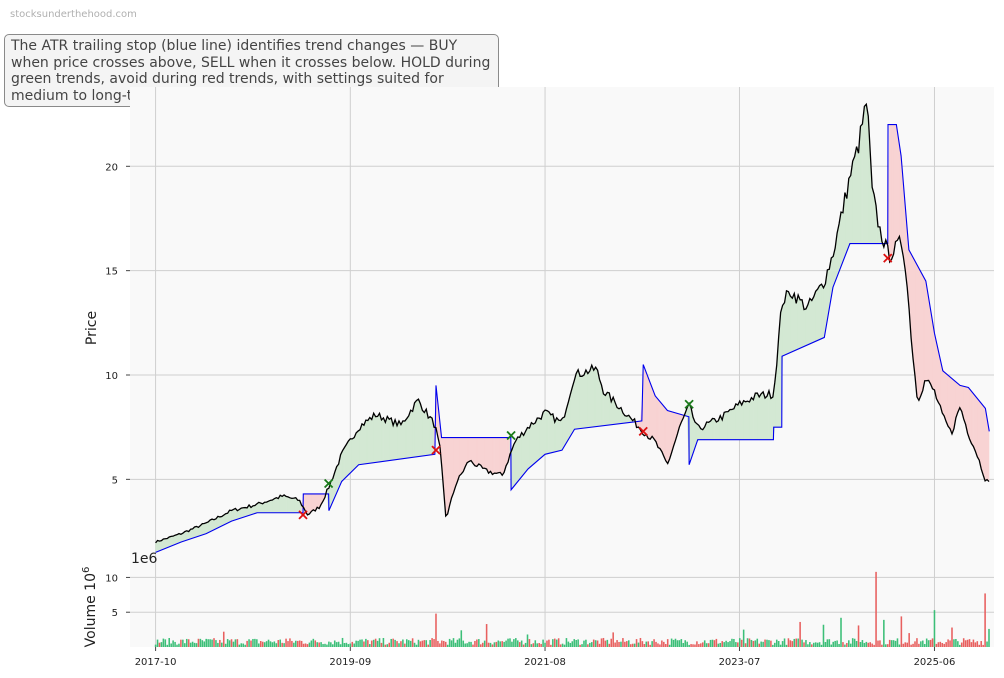 This screenshot has width=1004, height=678. Describe the element at coordinates (111, 167) in the screenshot. I see `price-y-tick-label: 20` at that location.